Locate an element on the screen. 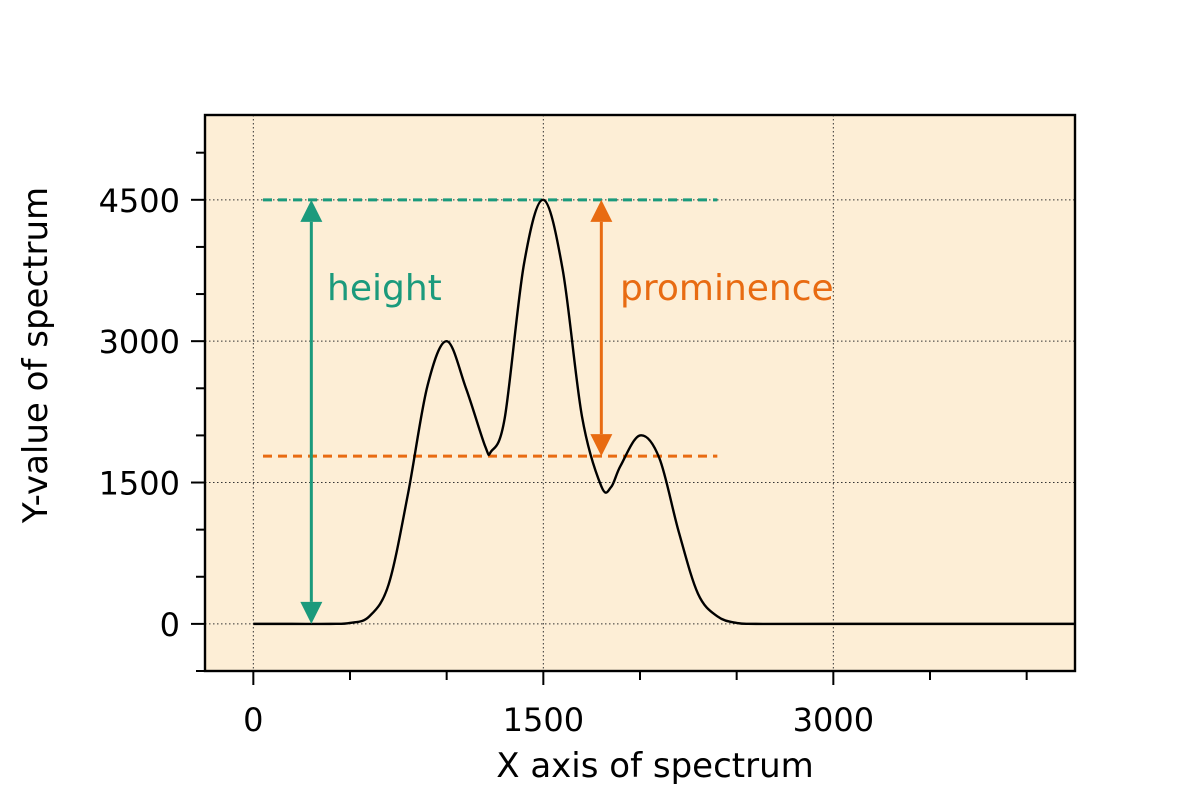 Image resolution: width=1184 pixels, height=788 pixels. x-axis-title: X axis of spectrum is located at coordinates (655, 766).